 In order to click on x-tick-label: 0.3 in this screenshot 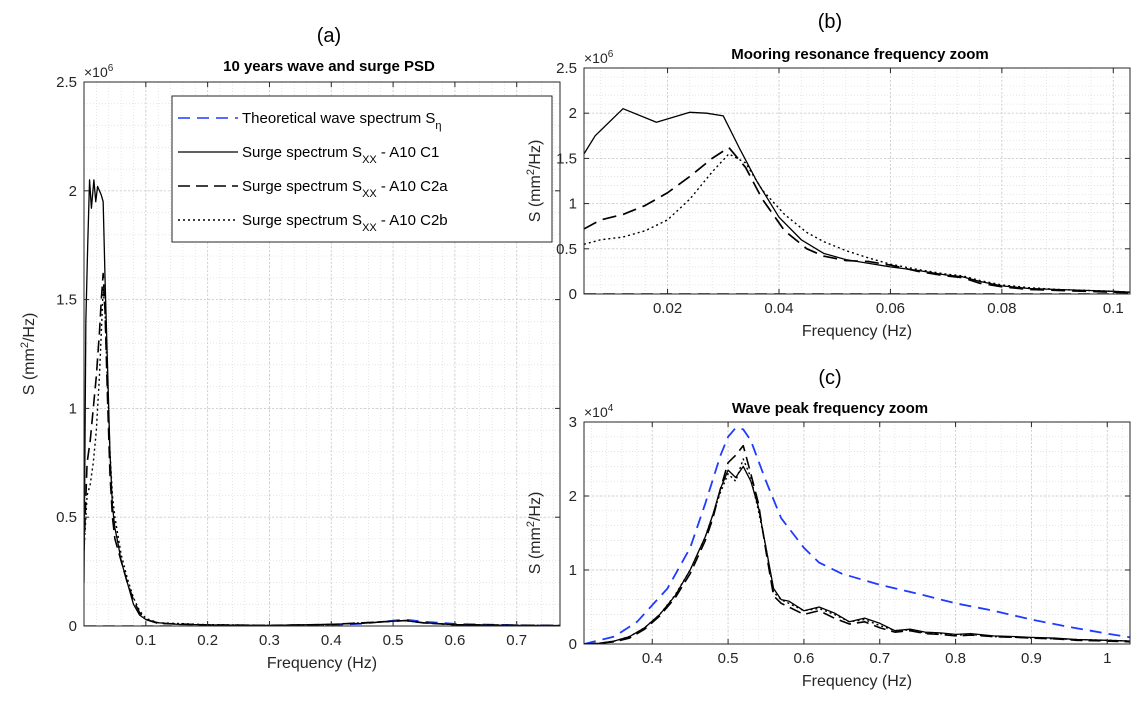, I will do `click(269, 640)`.